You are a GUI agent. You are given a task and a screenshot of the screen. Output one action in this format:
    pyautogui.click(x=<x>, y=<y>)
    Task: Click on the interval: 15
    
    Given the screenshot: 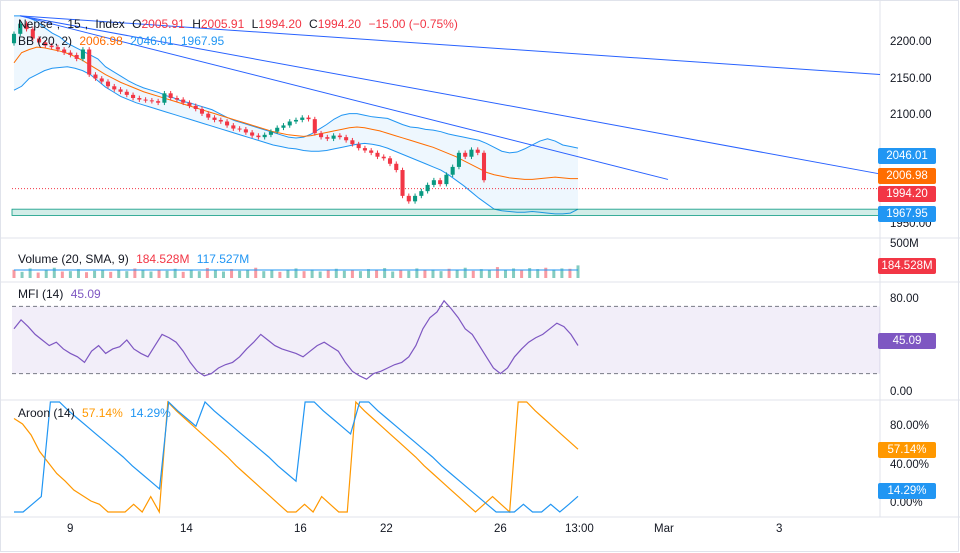 What is the action you would take?
    pyautogui.click(x=74, y=24)
    